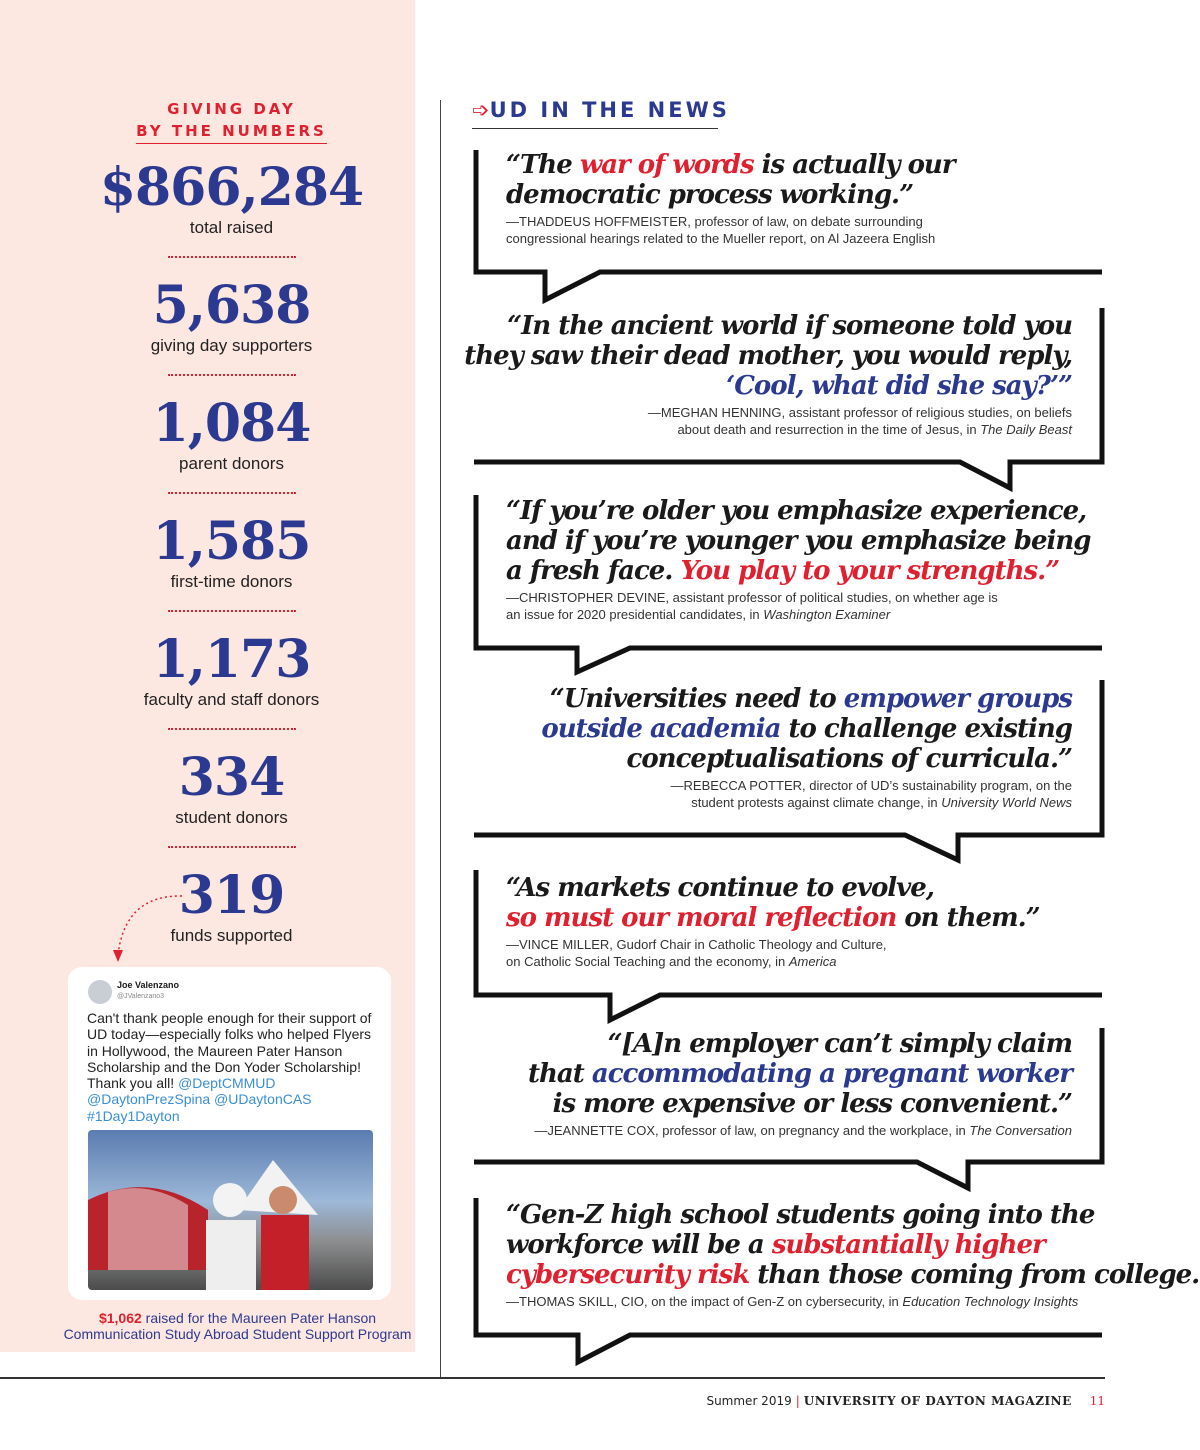  I want to click on quote-segment: that, so click(560, 1074).